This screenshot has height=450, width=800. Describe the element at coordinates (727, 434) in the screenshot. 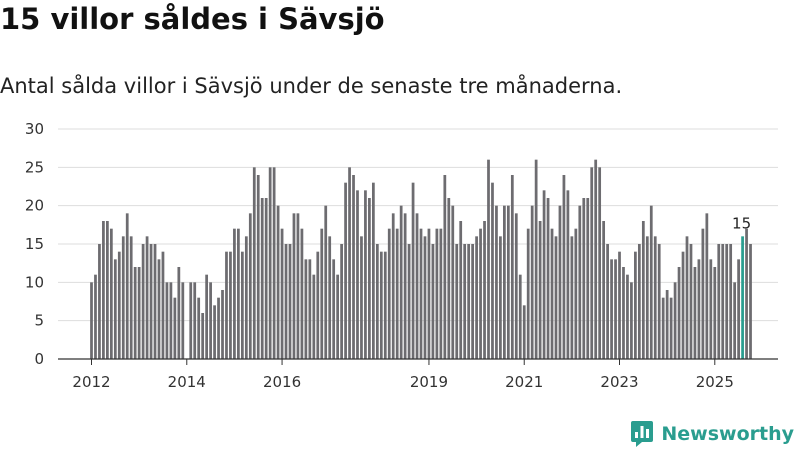

I see `brand-name: Newsworthy` at that location.